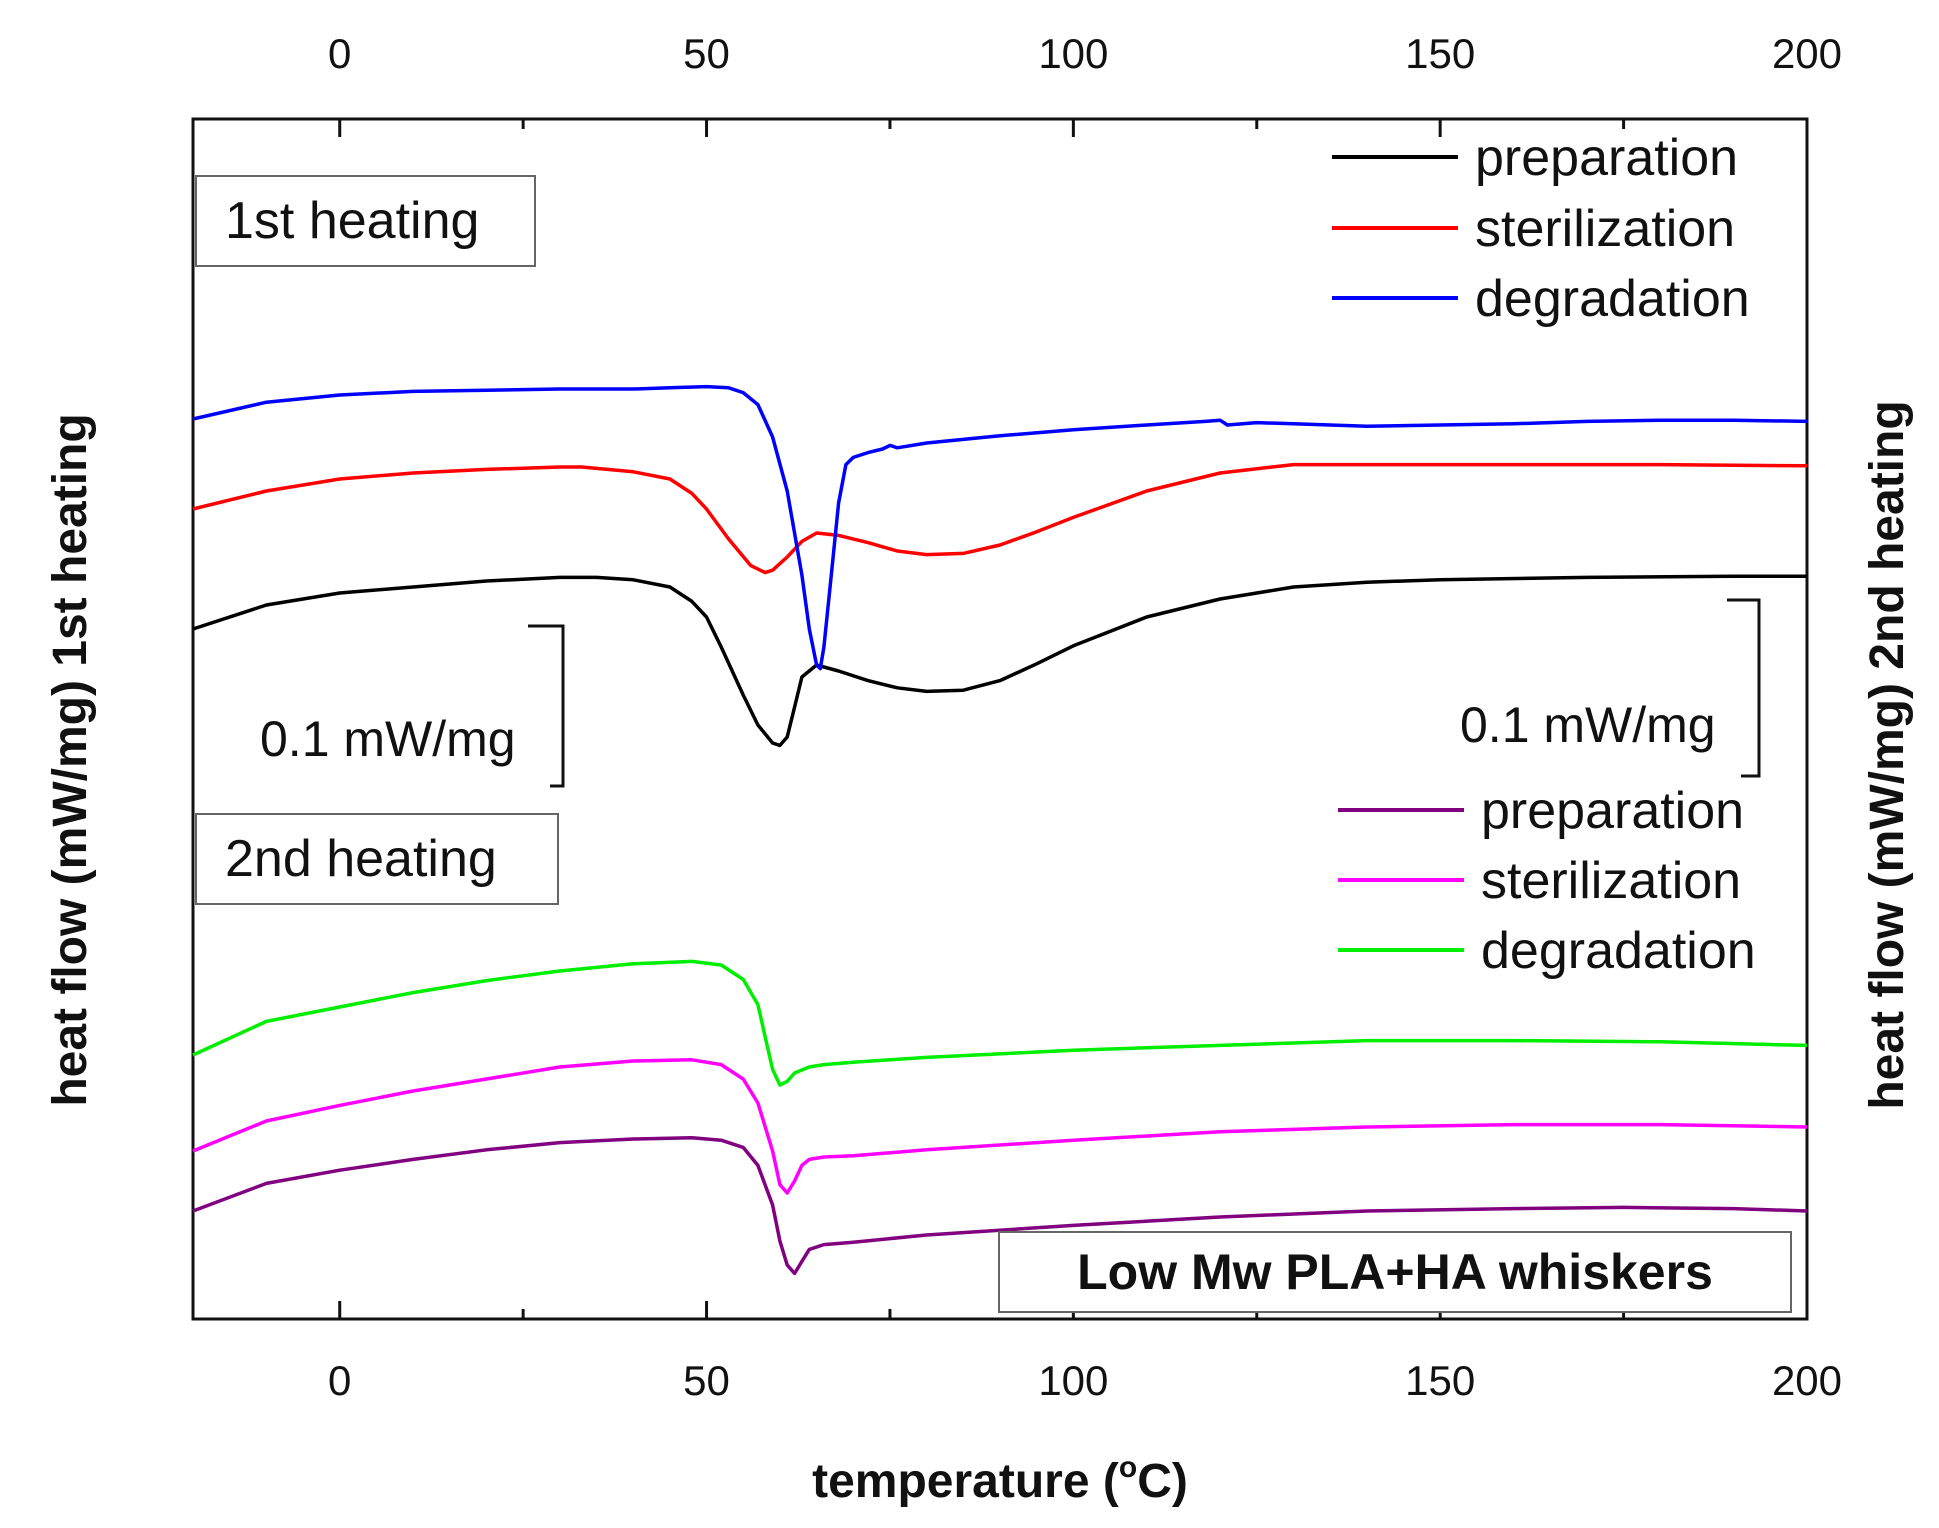 The image size is (1939, 1528). What do you see at coordinates (1807, 1380) in the screenshot?
I see `bottom-tick-label-200: 200` at bounding box center [1807, 1380].